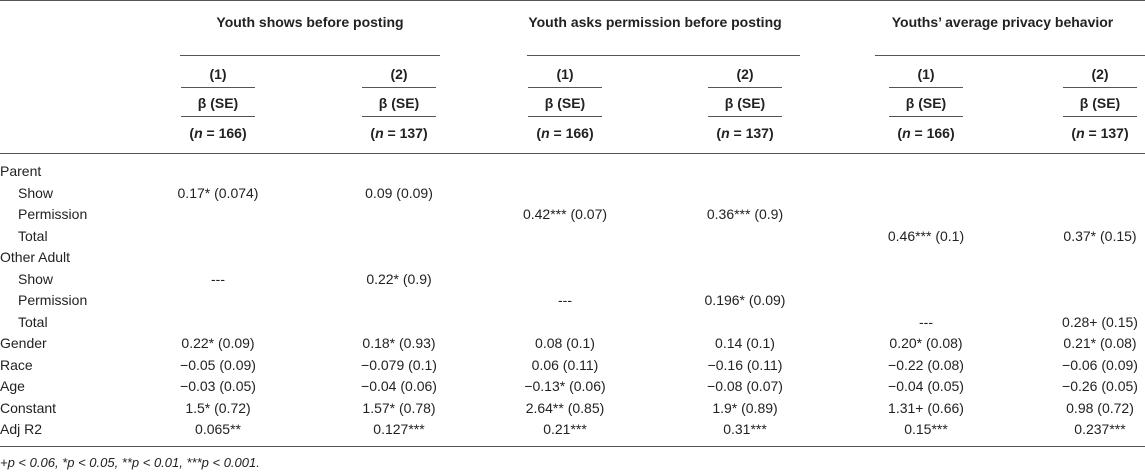  What do you see at coordinates (399, 386) in the screenshot?
I see `table-cell: −0.04 (0.06)` at bounding box center [399, 386].